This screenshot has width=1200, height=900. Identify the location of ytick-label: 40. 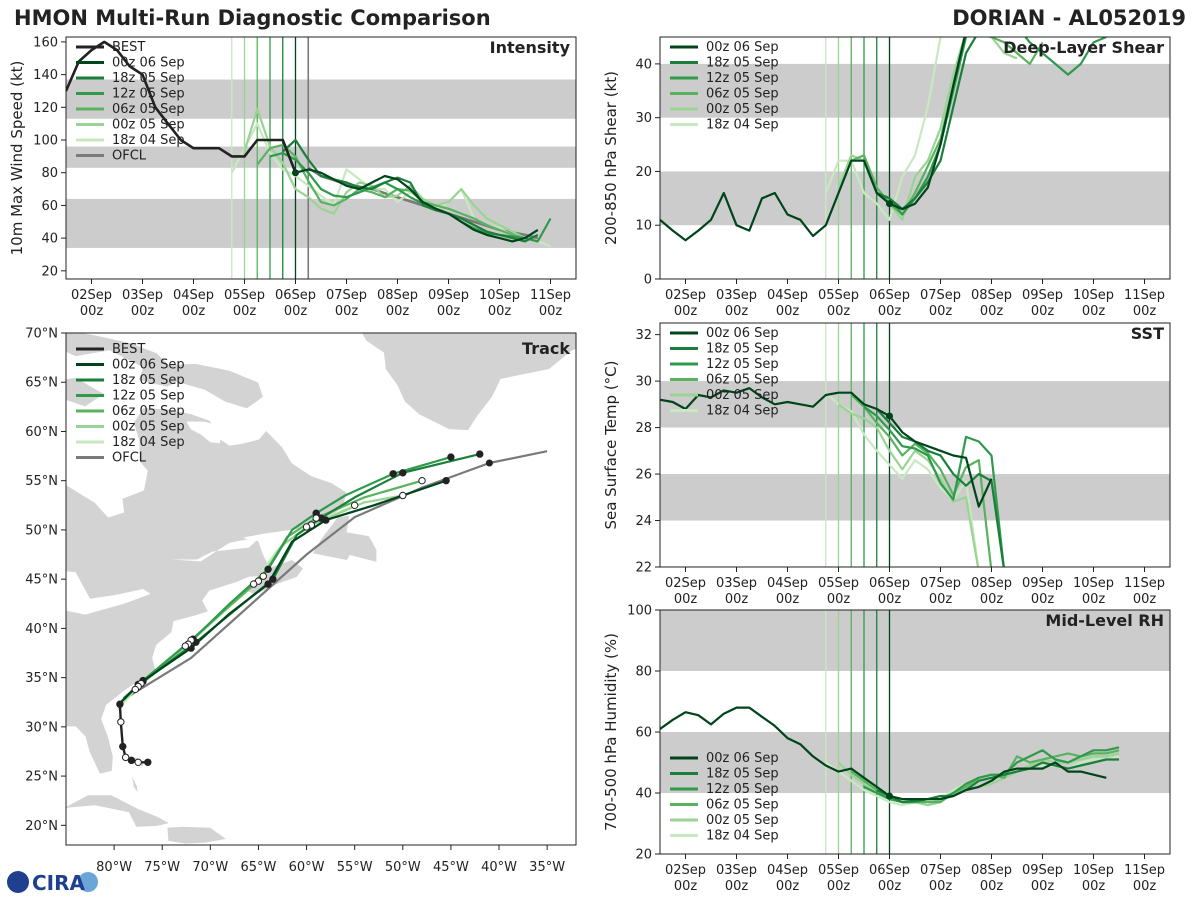
(49, 239).